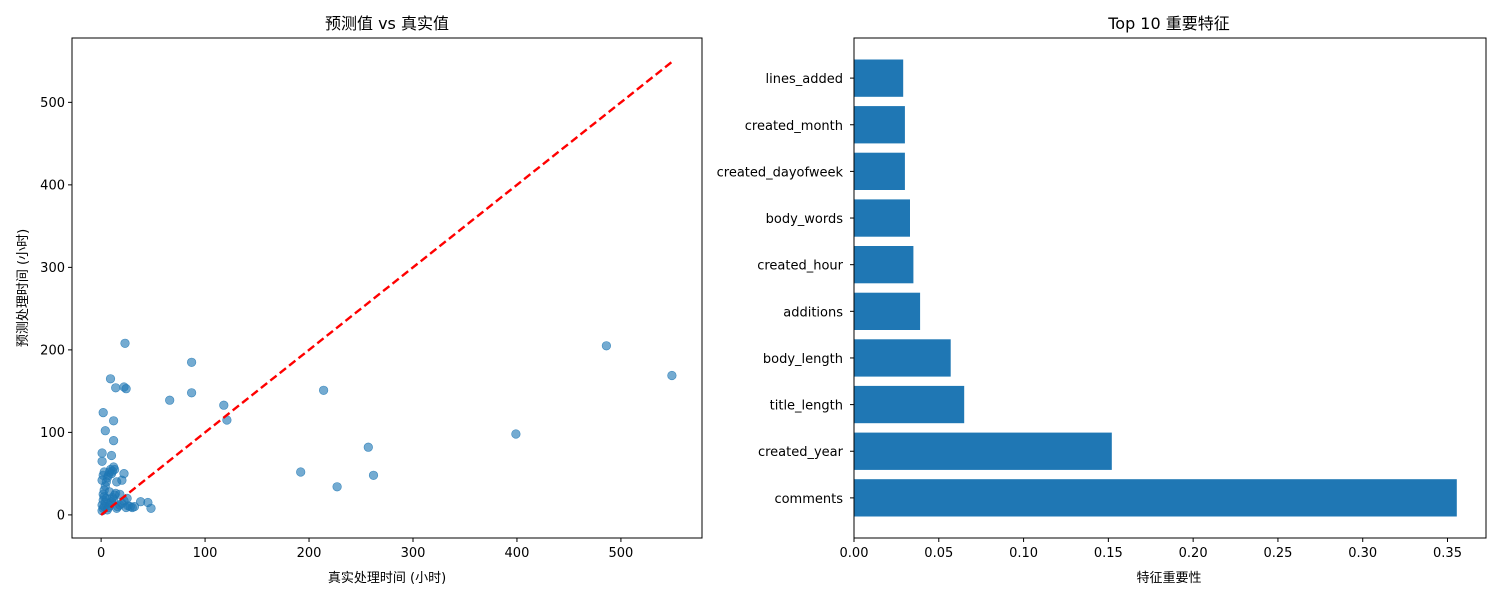  I want to click on x-tick-label: 200, so click(309, 553).